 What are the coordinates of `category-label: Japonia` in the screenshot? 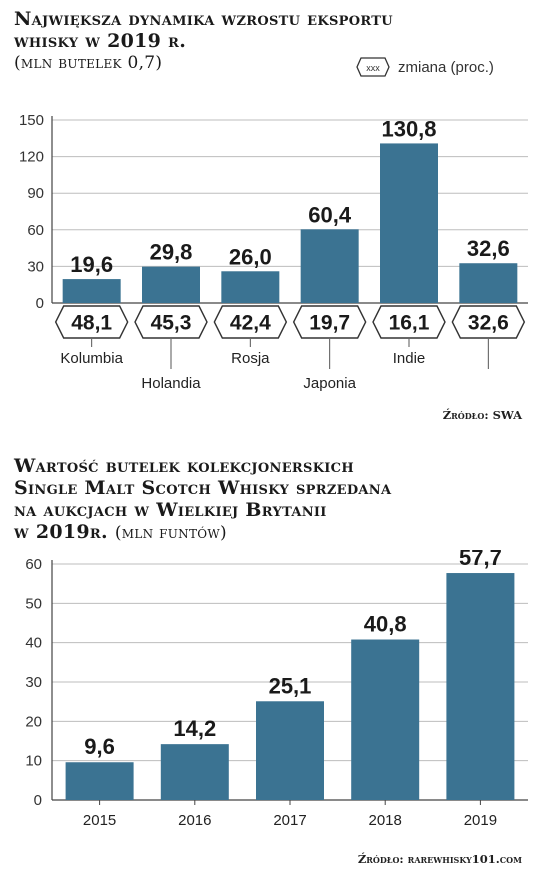 It's located at (329, 383).